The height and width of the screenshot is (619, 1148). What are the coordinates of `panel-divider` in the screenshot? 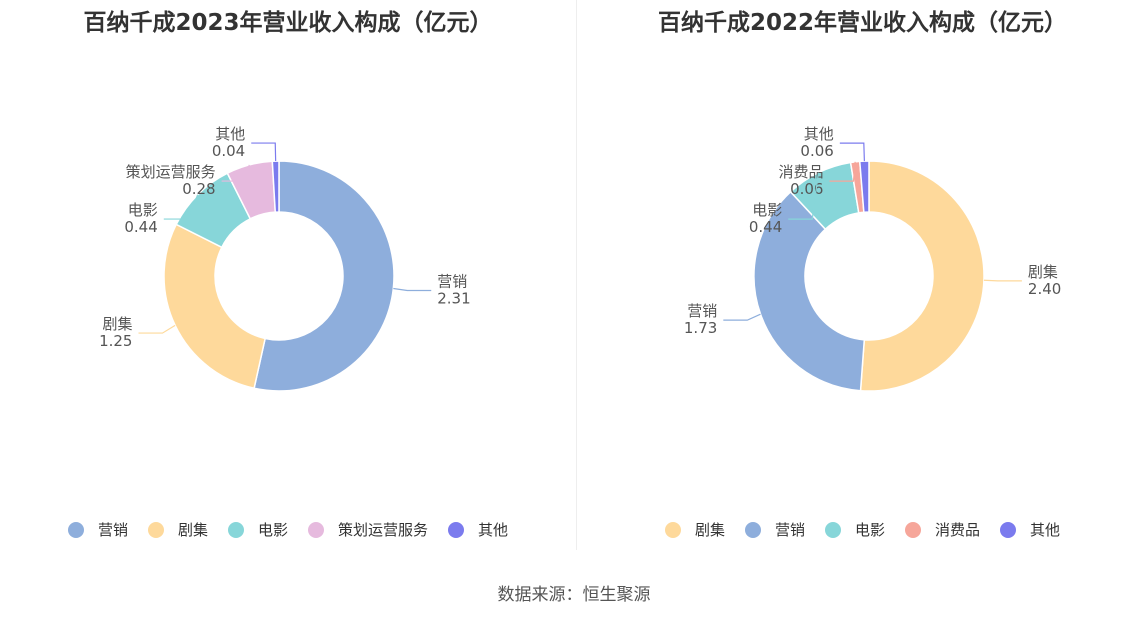 It's located at (576, 275).